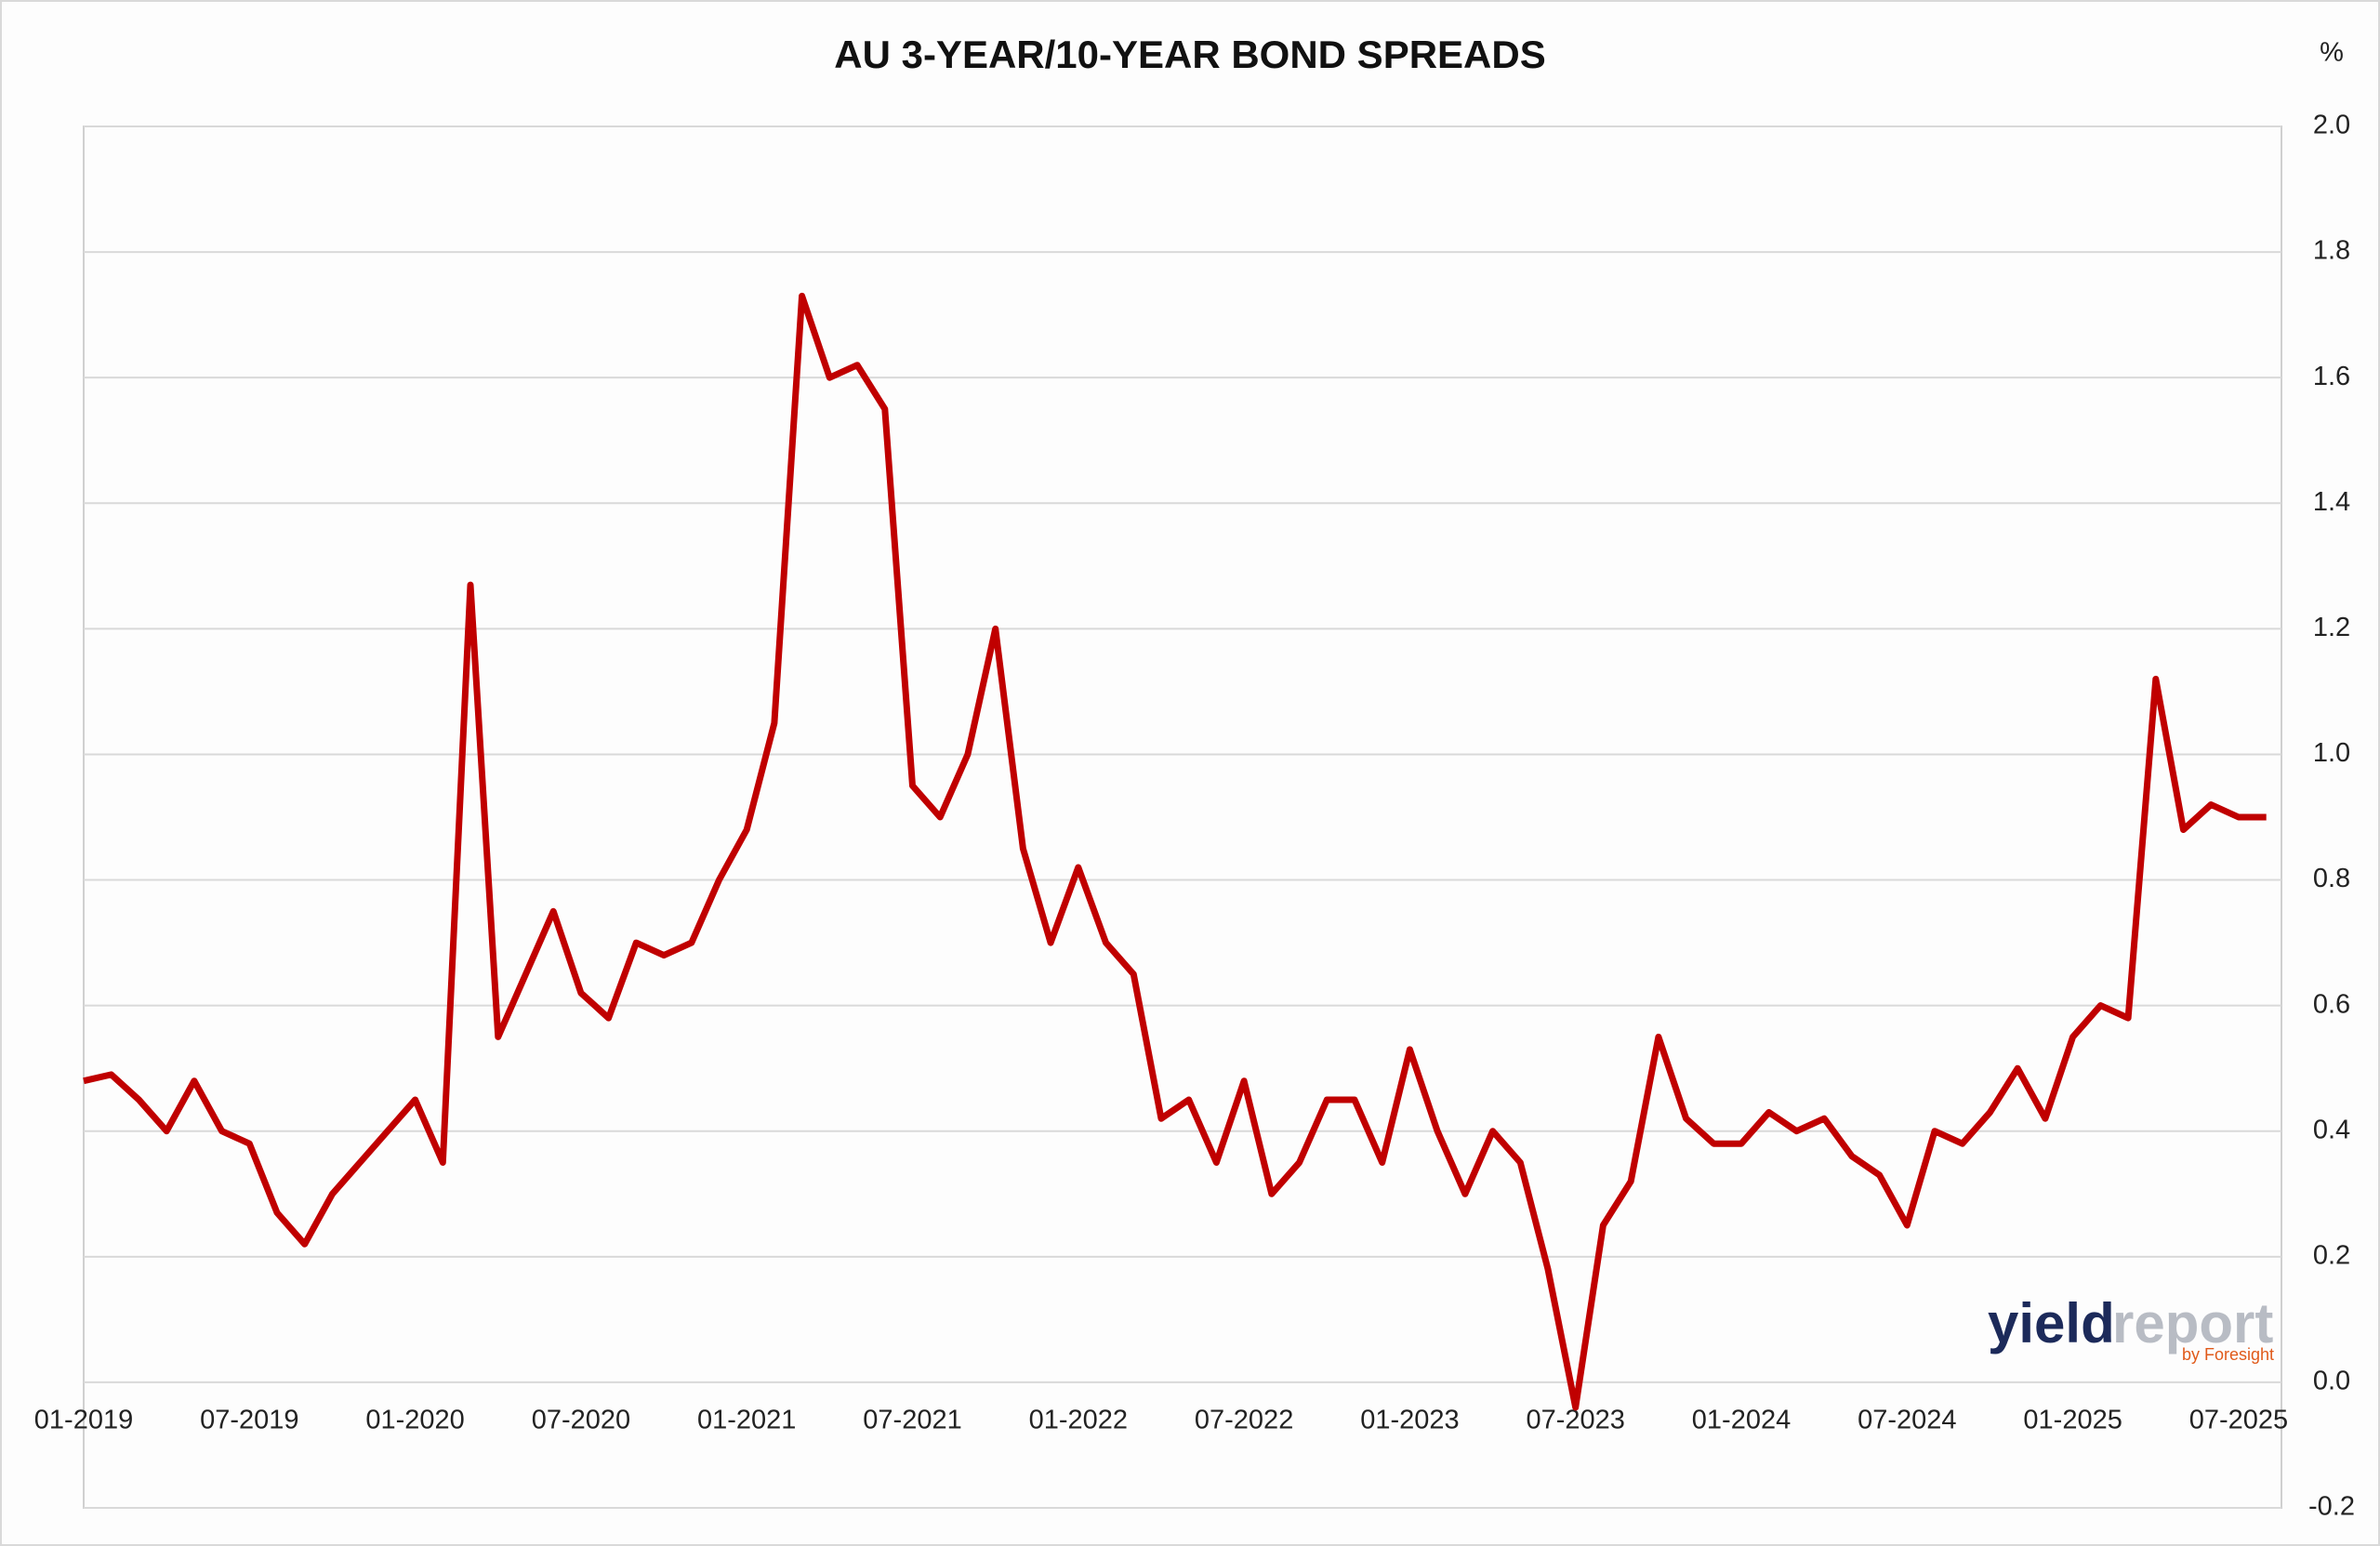  What do you see at coordinates (1244, 1420) in the screenshot?
I see `x-tick-label: 07-2022` at bounding box center [1244, 1420].